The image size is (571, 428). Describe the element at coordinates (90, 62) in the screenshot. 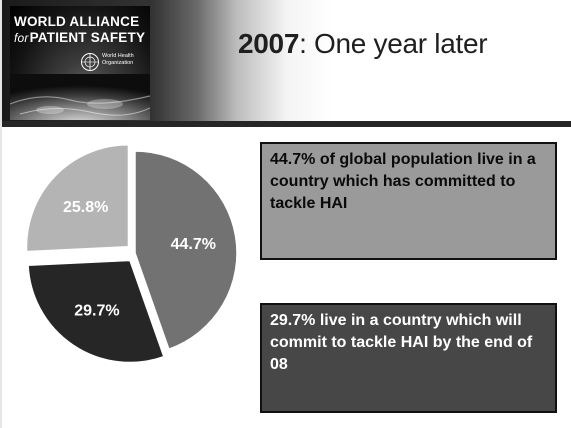

I see `who-emblem-icon` at that location.